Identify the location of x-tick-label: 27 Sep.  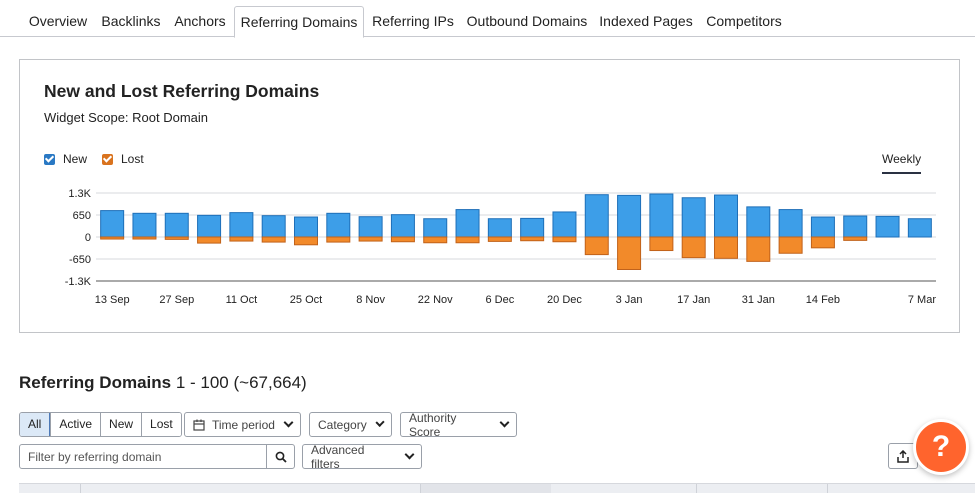
(176, 300).